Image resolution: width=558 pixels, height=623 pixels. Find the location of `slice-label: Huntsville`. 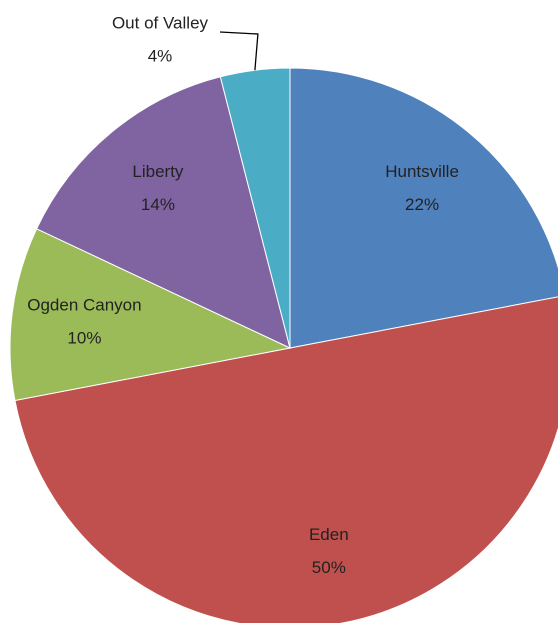

slice-label: Huntsville is located at coordinates (422, 171).